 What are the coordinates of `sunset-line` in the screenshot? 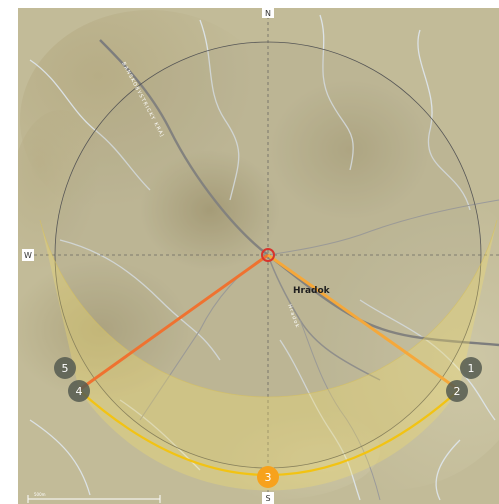 It's located at (173, 322).